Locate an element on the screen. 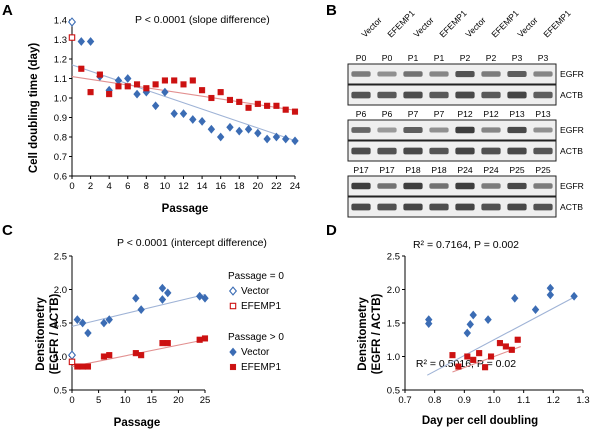 This screenshot has width=600, height=432. blot-lane-passage: P12 is located at coordinates (465, 114).